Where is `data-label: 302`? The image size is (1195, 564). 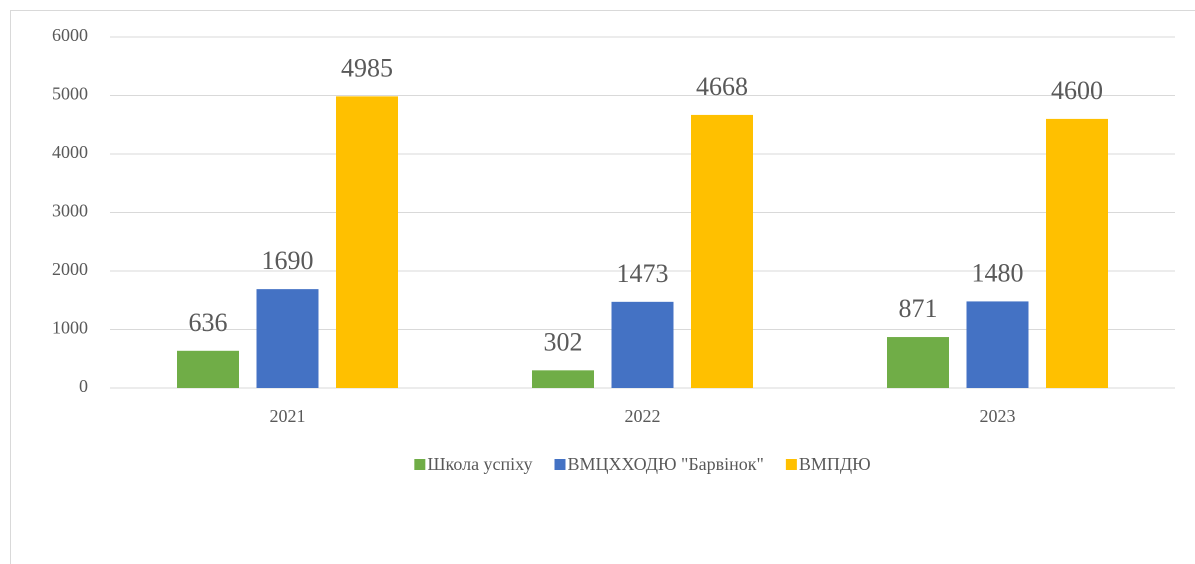
data-label: 302 is located at coordinates (563, 341).